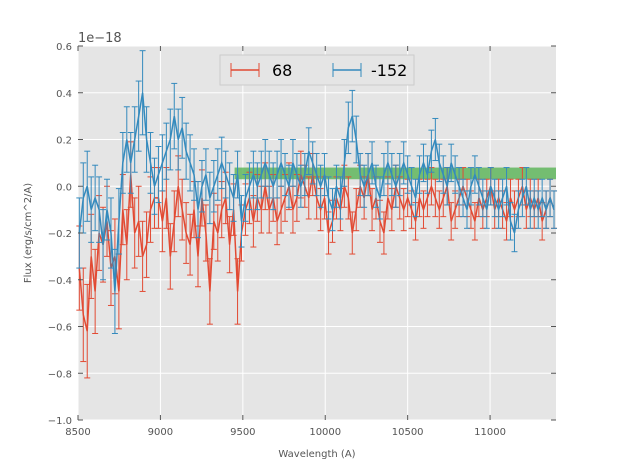 The height and width of the screenshot is (467, 617). I want to click on x-tick-label: 8500, so click(77, 432).